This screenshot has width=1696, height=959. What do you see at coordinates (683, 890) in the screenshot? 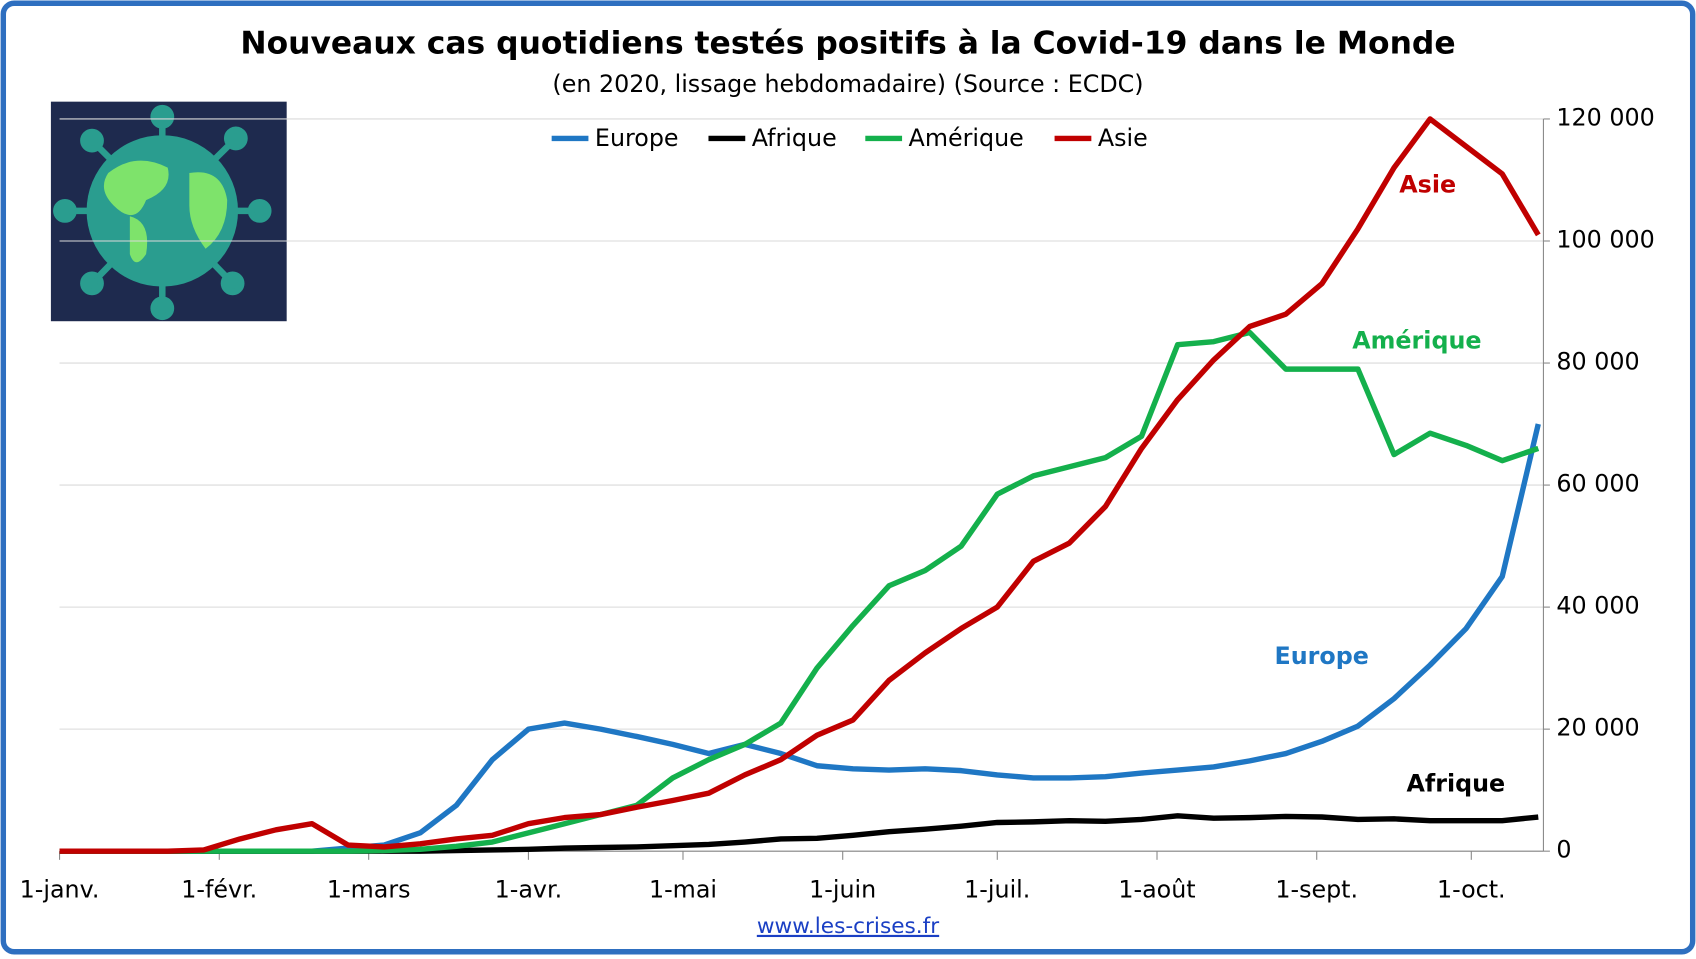
I see `x-tick-label: 1-mai` at bounding box center [683, 890].